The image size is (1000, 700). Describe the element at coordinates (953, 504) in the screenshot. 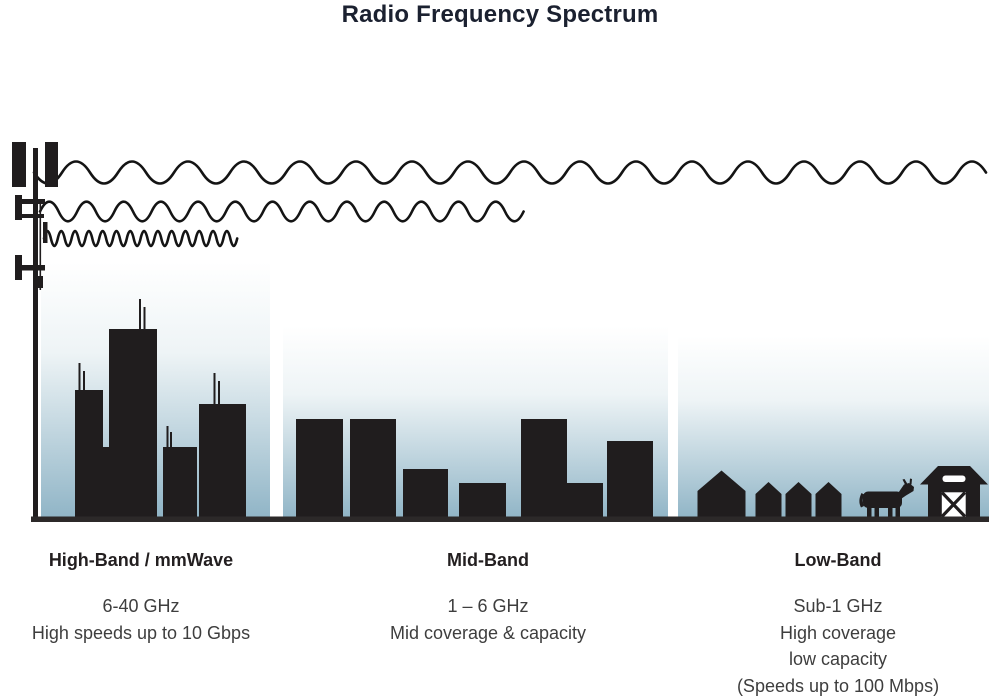

I see `barn-door-cross-brace` at that location.